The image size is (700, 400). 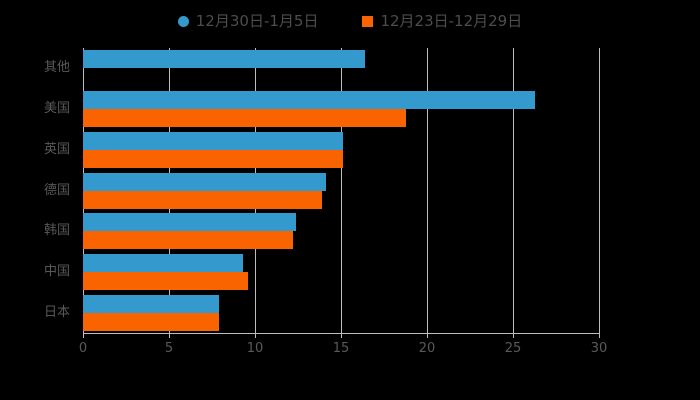 I want to click on legend-label-series-1: 12月23日-12月29日, so click(x=451, y=20).